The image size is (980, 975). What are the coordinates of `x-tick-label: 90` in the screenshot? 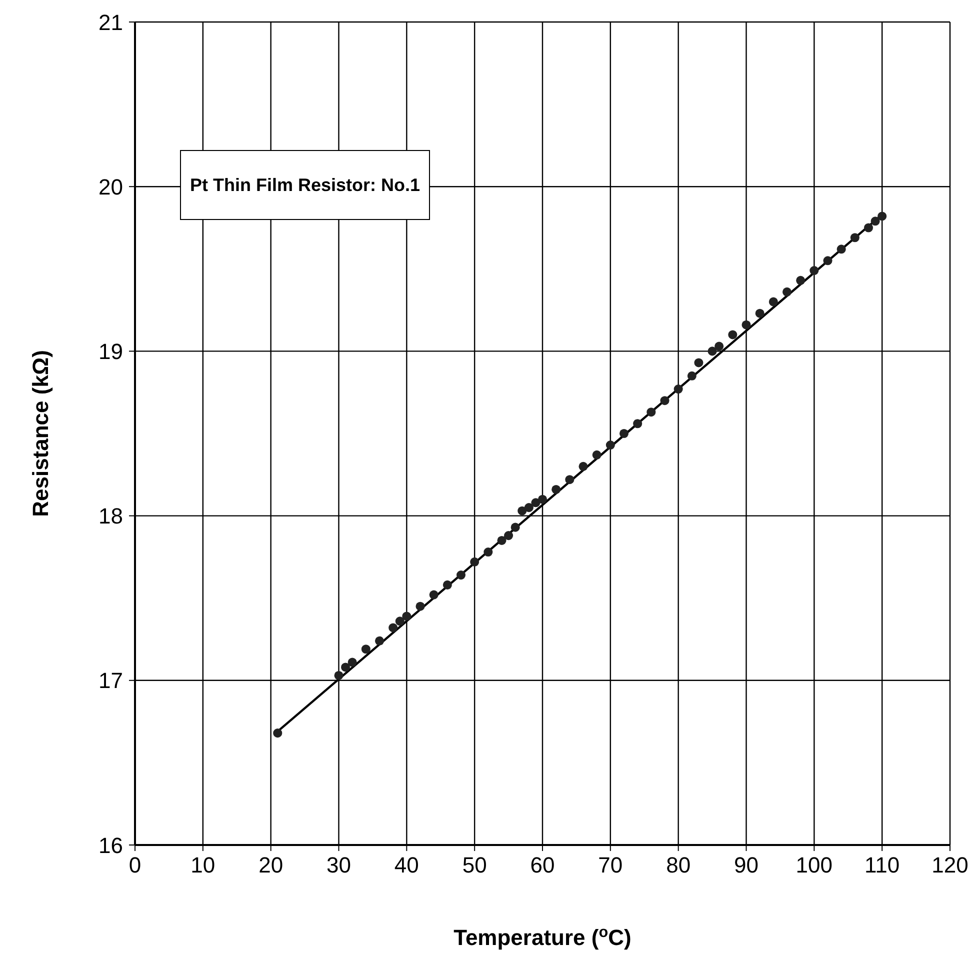 It's located at (746, 865).